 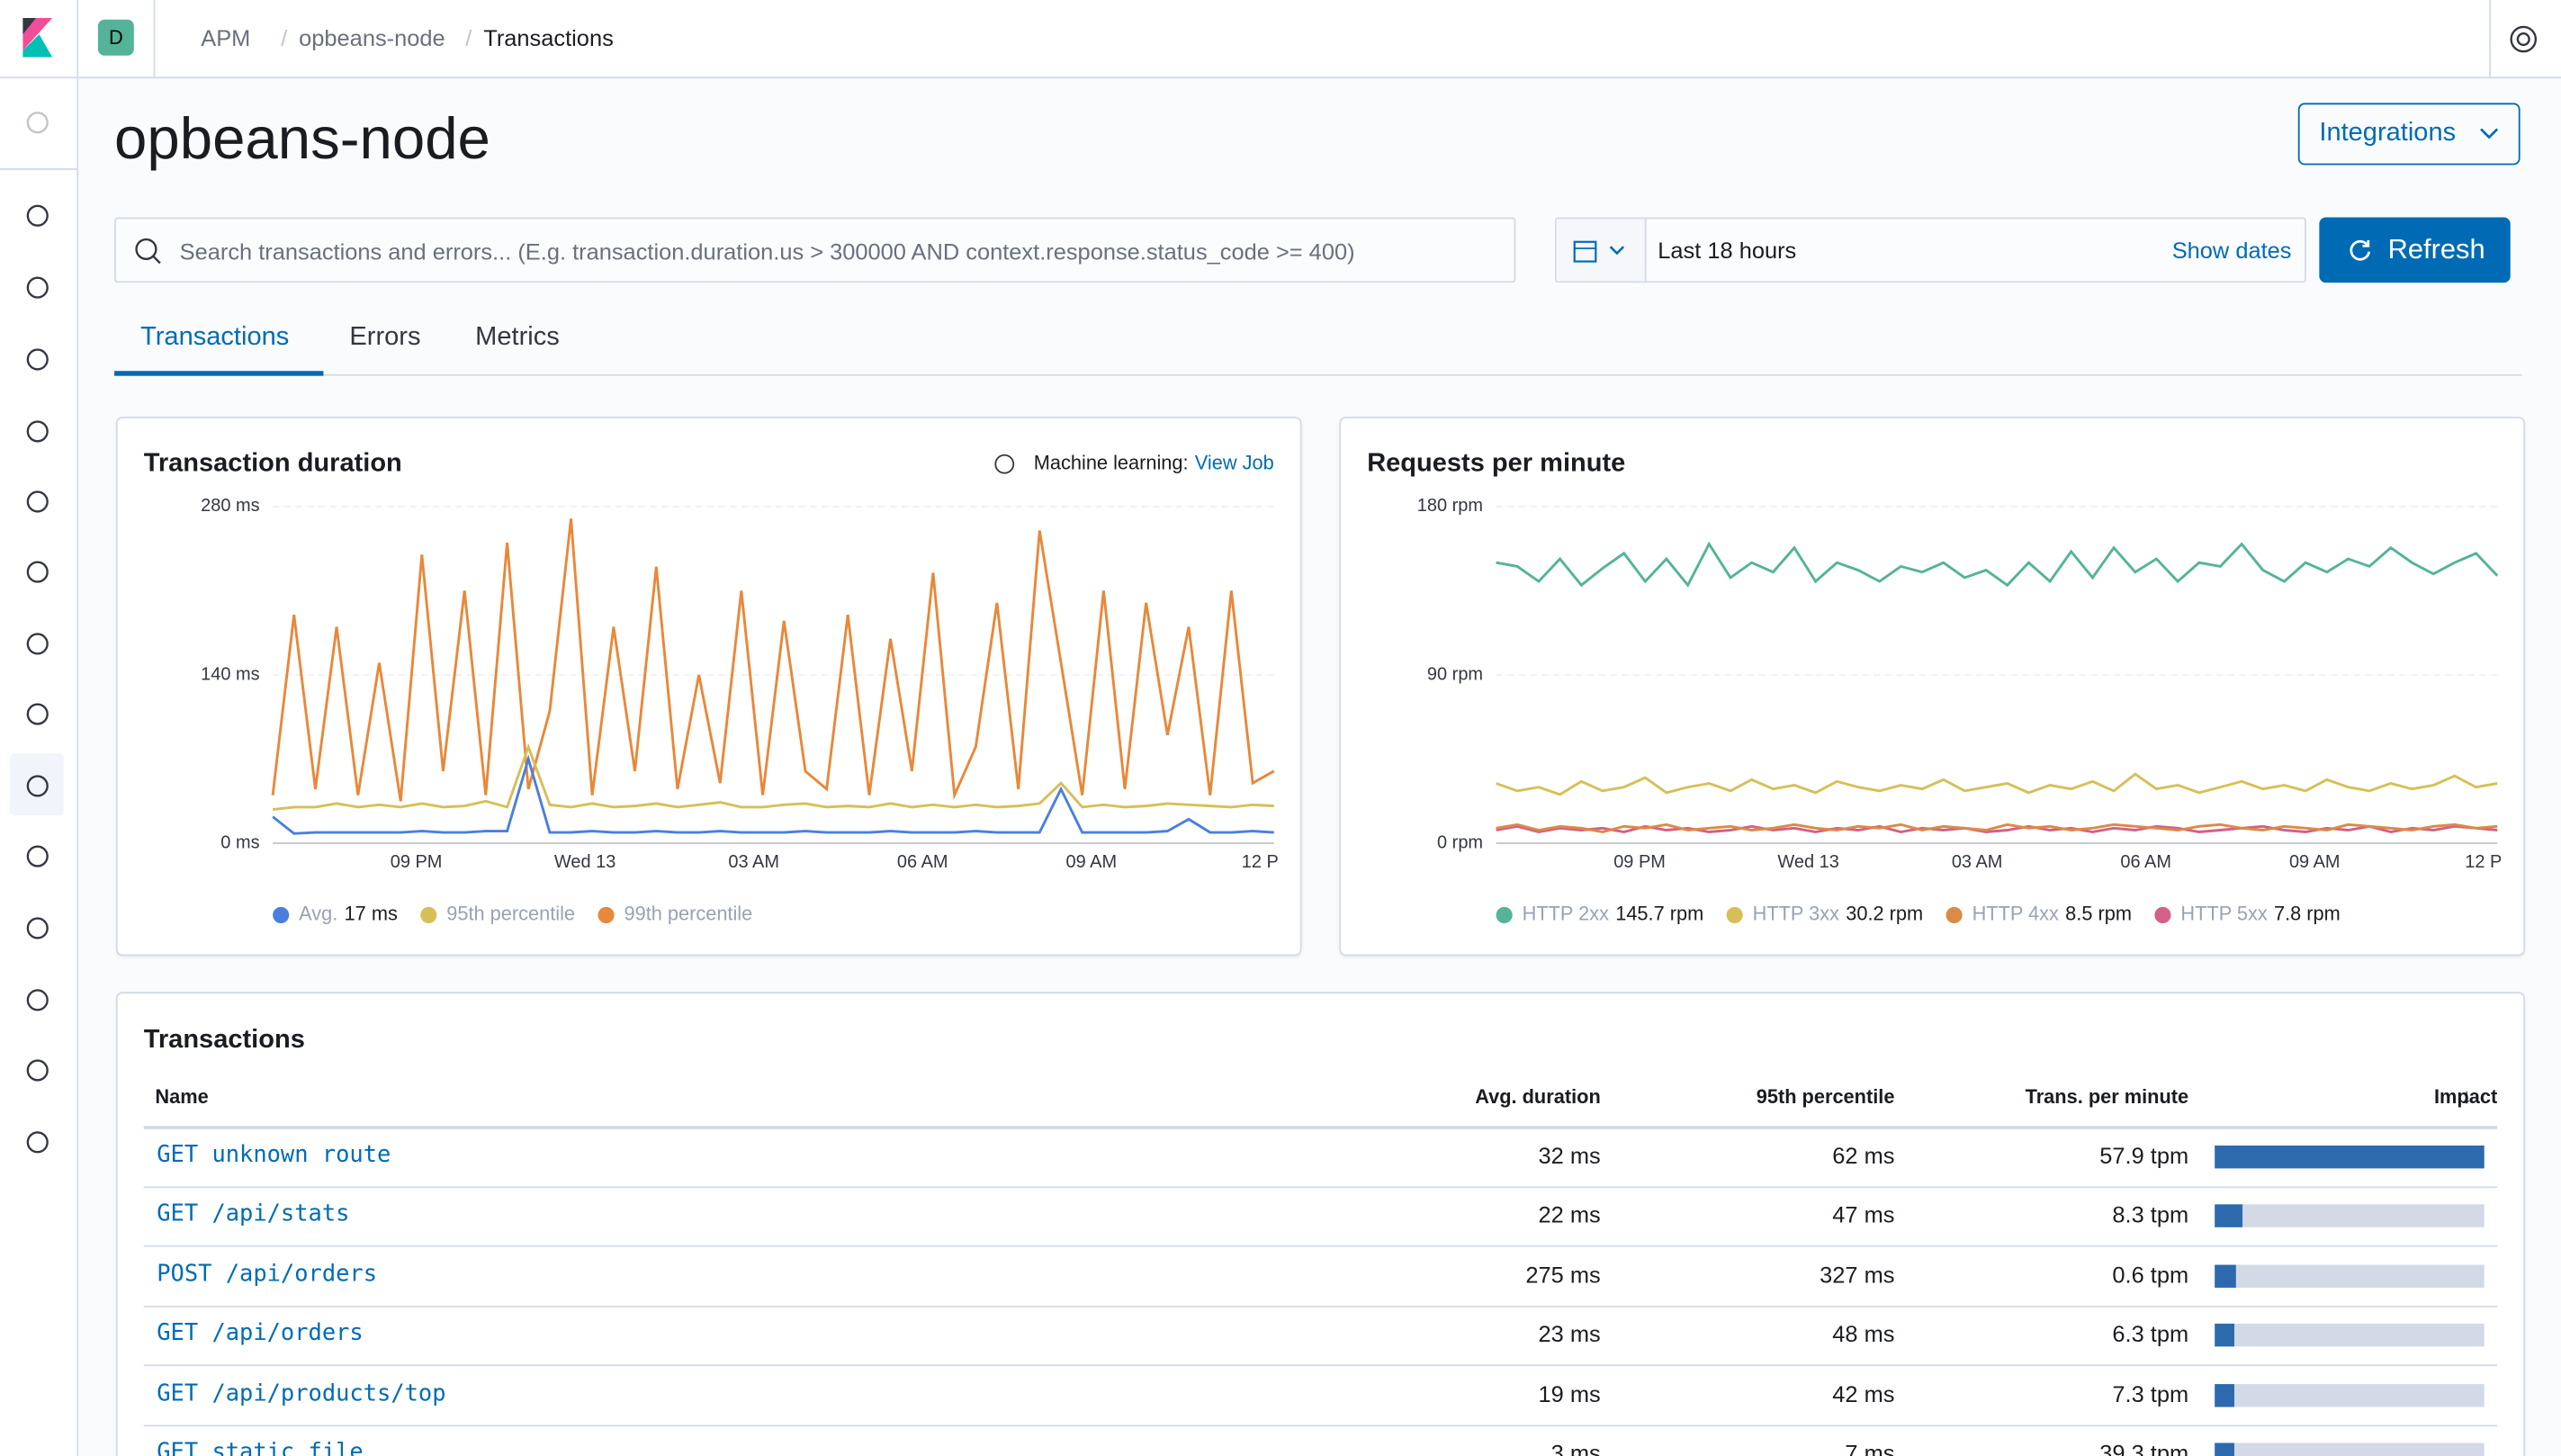 I want to click on cell: 23 ms, so click(x=1570, y=1333).